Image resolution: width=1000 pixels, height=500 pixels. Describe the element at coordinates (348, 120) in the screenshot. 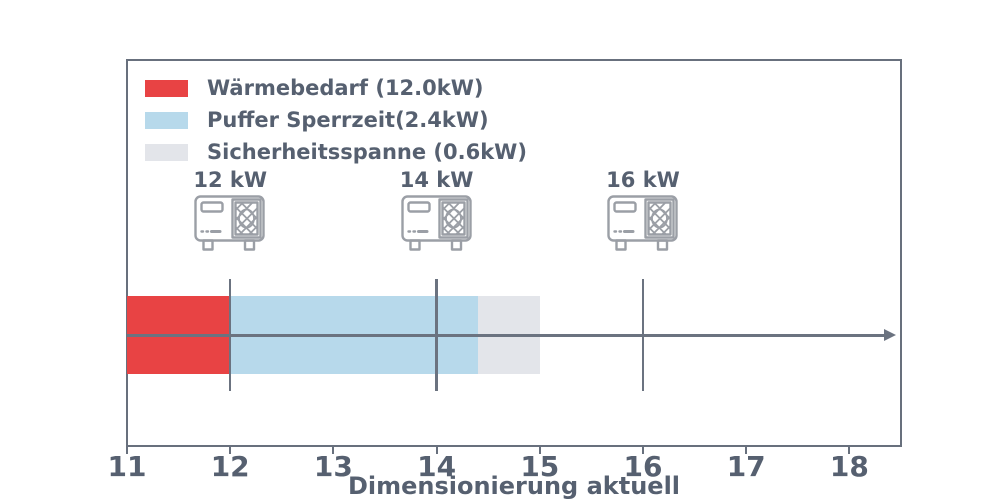

I see `legend-label-puffer-sperrzeit: Puffer Sperrzeit(2.4kW)` at that location.